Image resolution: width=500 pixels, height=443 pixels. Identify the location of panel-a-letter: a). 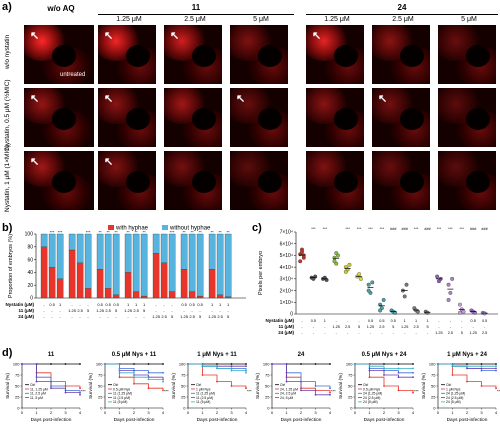
(7, 7).